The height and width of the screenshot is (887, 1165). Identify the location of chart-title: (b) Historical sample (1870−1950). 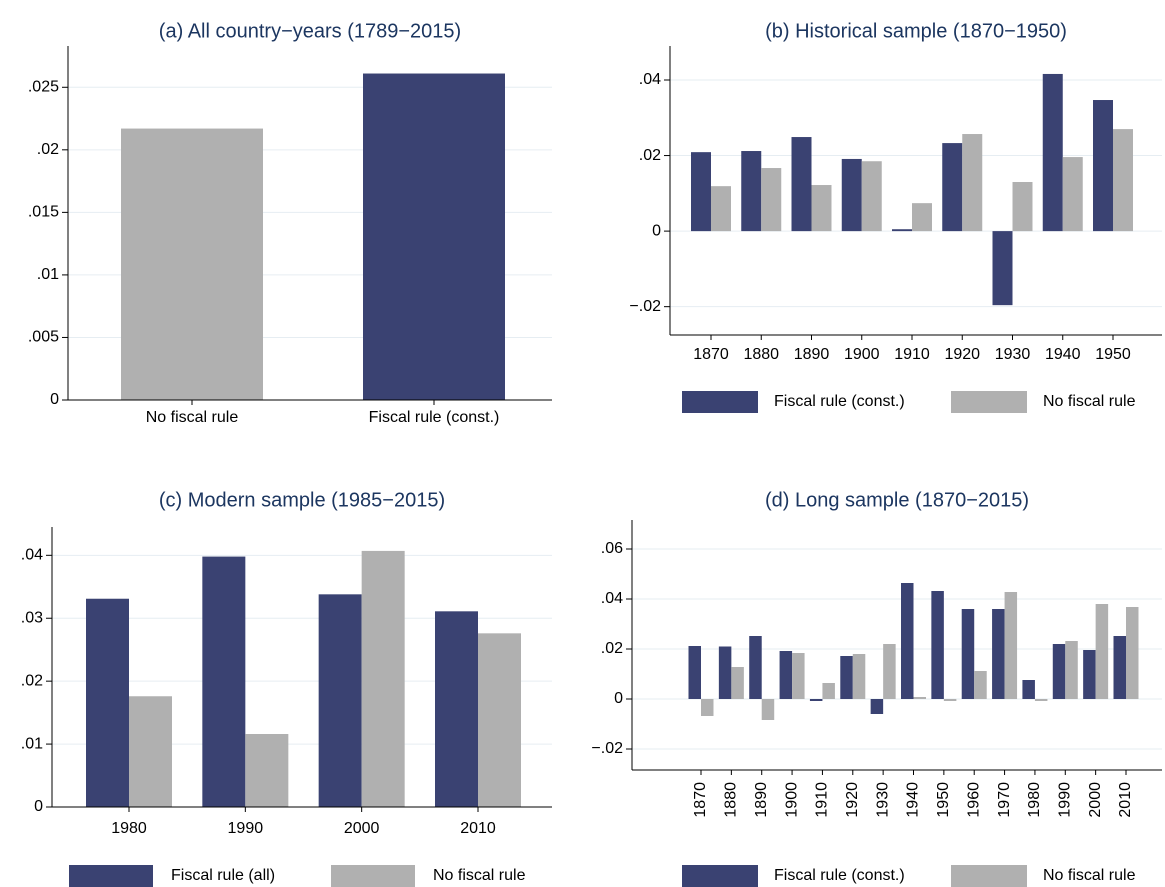
(916, 31).